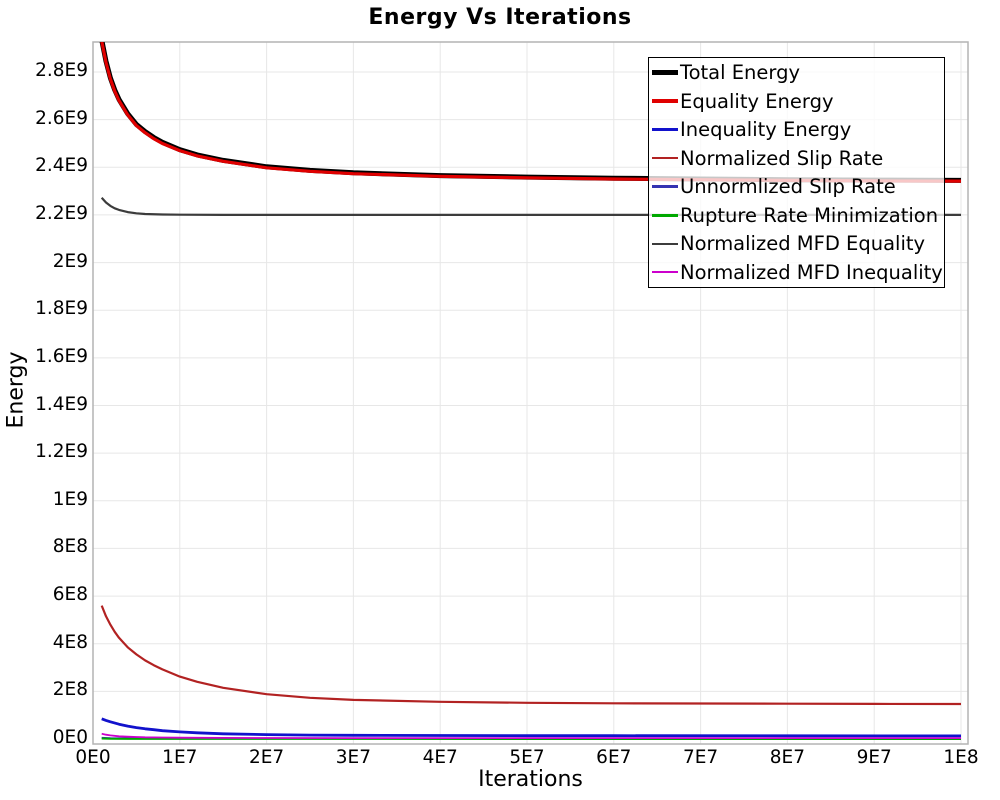  What do you see at coordinates (61, 70) in the screenshot?
I see `y-tick-label: 2.8E9` at bounding box center [61, 70].